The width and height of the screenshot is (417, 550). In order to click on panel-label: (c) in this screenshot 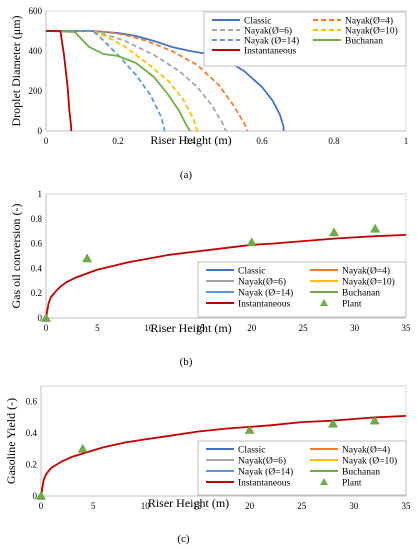, I will do `click(183, 539)`.